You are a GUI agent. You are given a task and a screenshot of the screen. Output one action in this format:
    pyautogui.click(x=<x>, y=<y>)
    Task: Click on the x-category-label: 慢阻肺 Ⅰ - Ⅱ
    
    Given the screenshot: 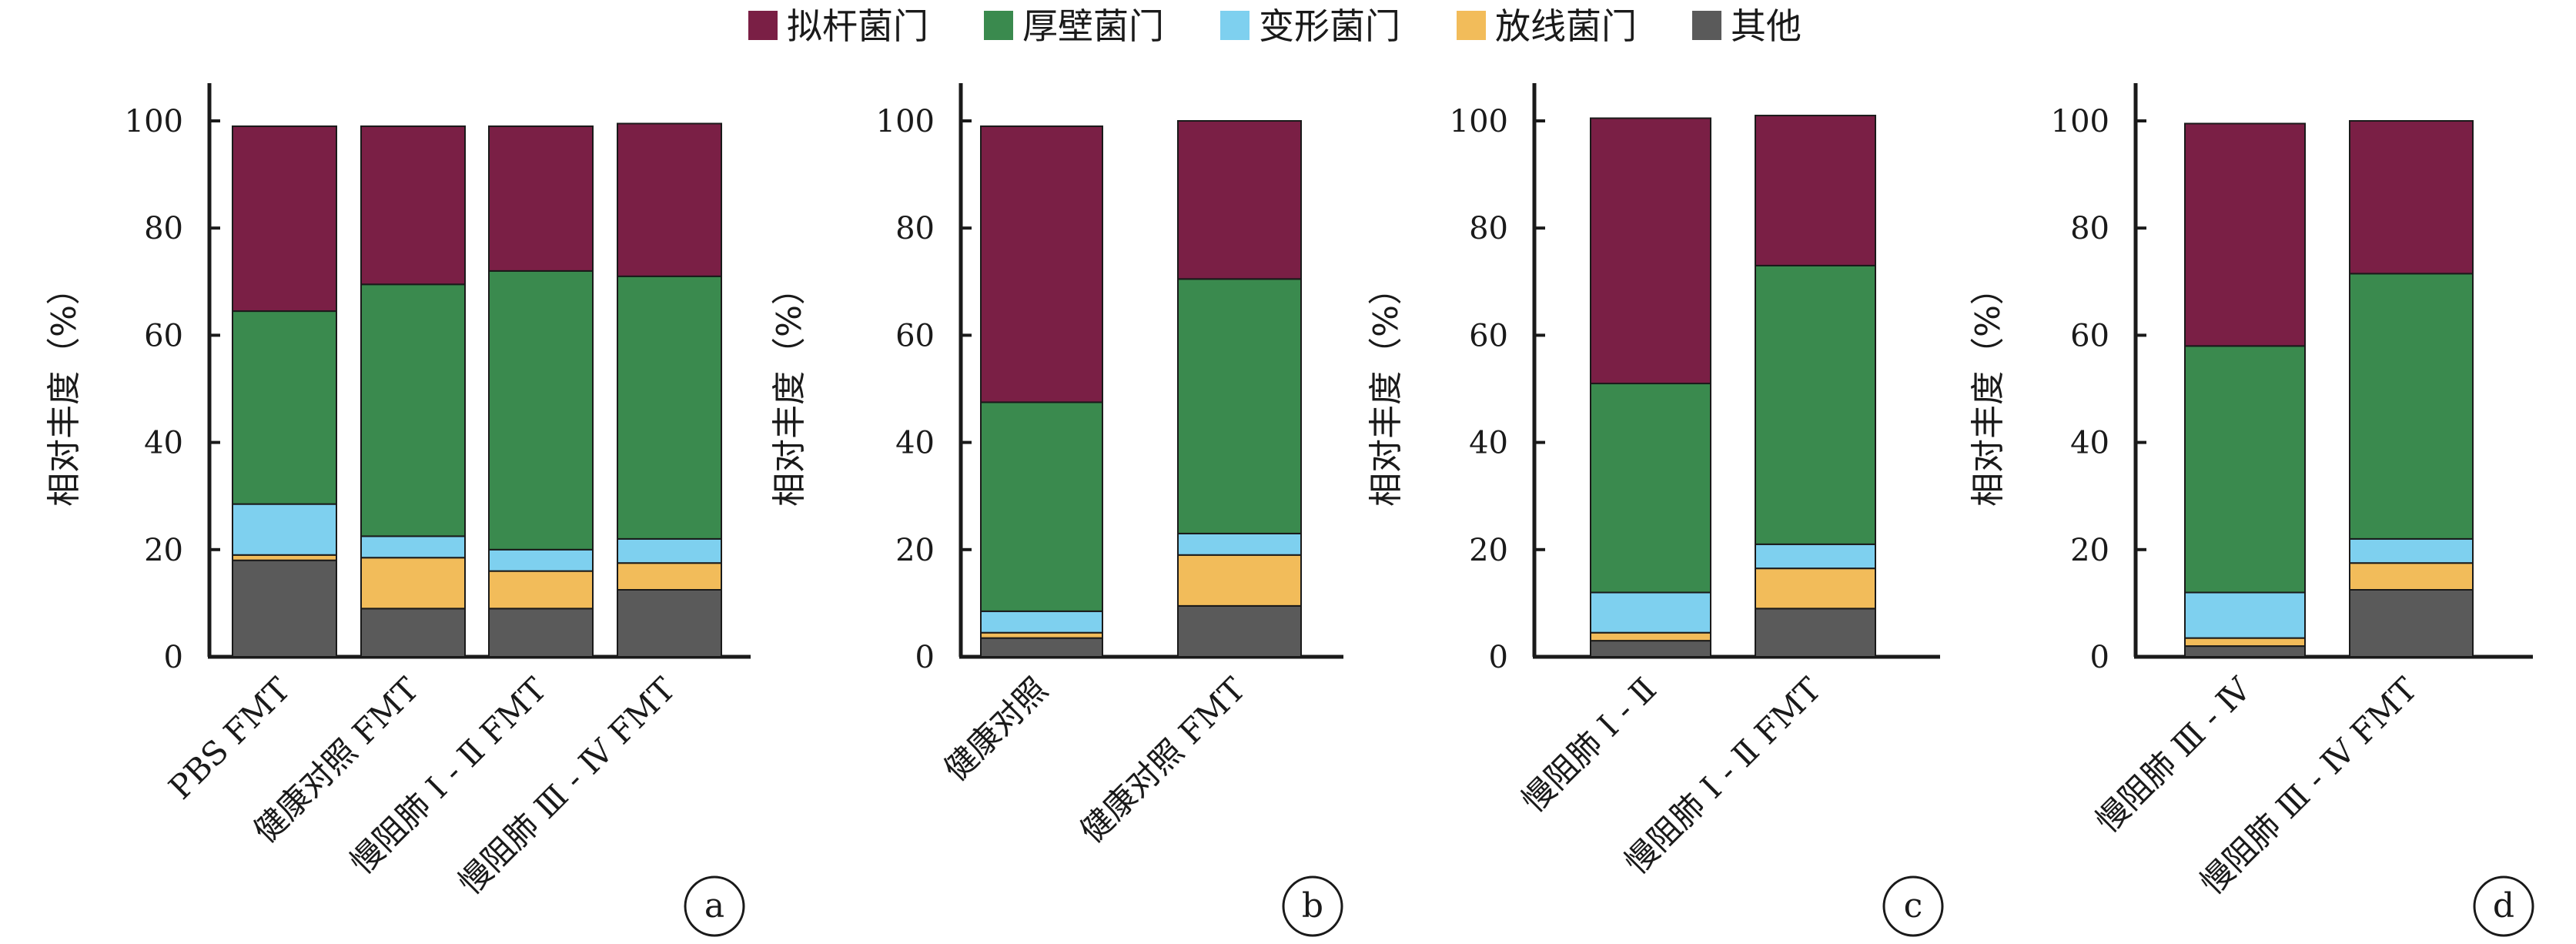 What is the action you would take?
    pyautogui.click(x=1589, y=744)
    